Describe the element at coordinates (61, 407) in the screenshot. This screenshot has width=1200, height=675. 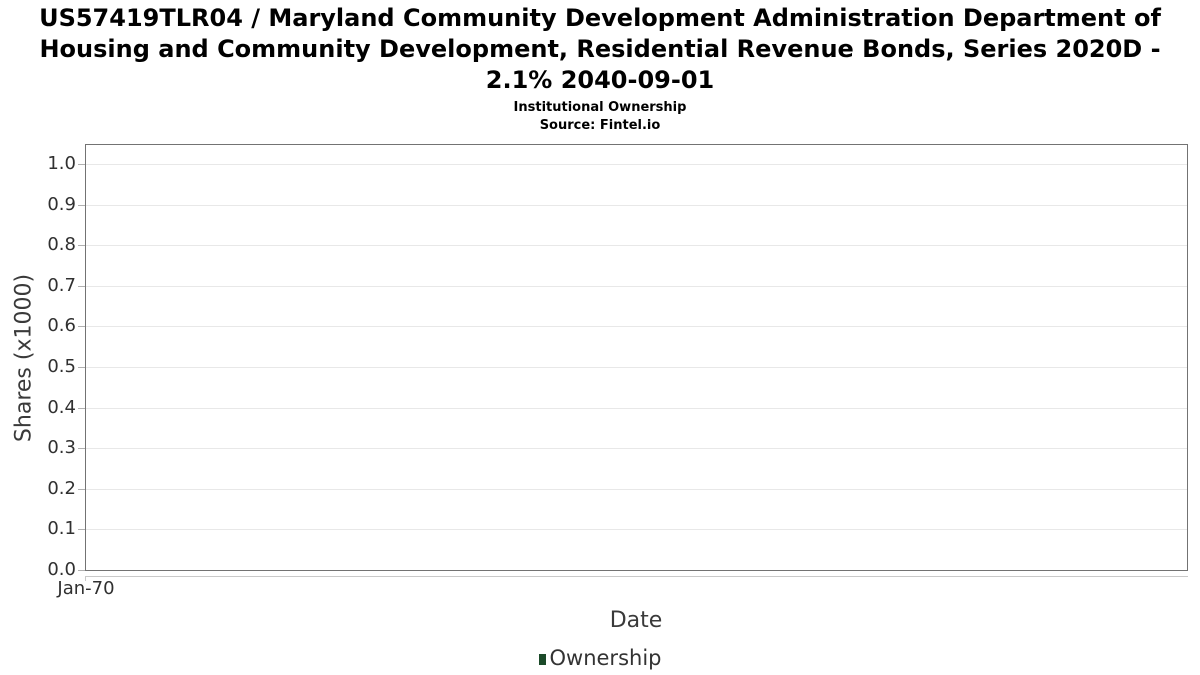
I see `y-tick-label: 0.4` at that location.